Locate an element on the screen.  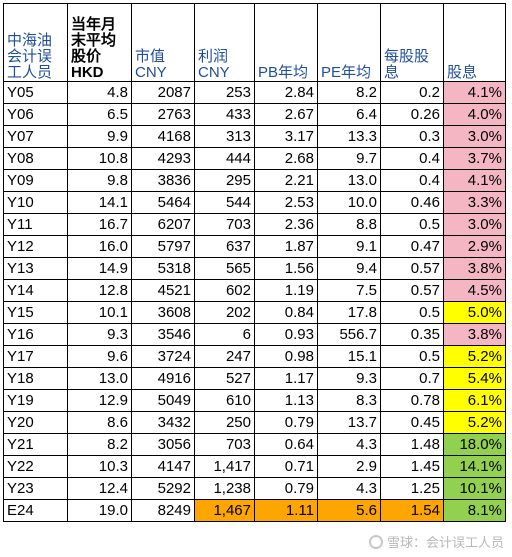
cell-price: 9.8 is located at coordinates (99, 180).